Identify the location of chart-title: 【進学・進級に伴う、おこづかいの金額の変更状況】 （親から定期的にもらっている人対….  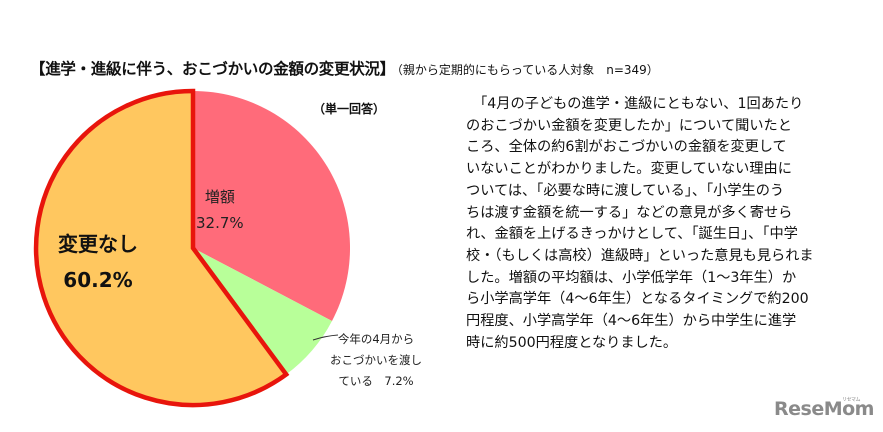
(344, 68).